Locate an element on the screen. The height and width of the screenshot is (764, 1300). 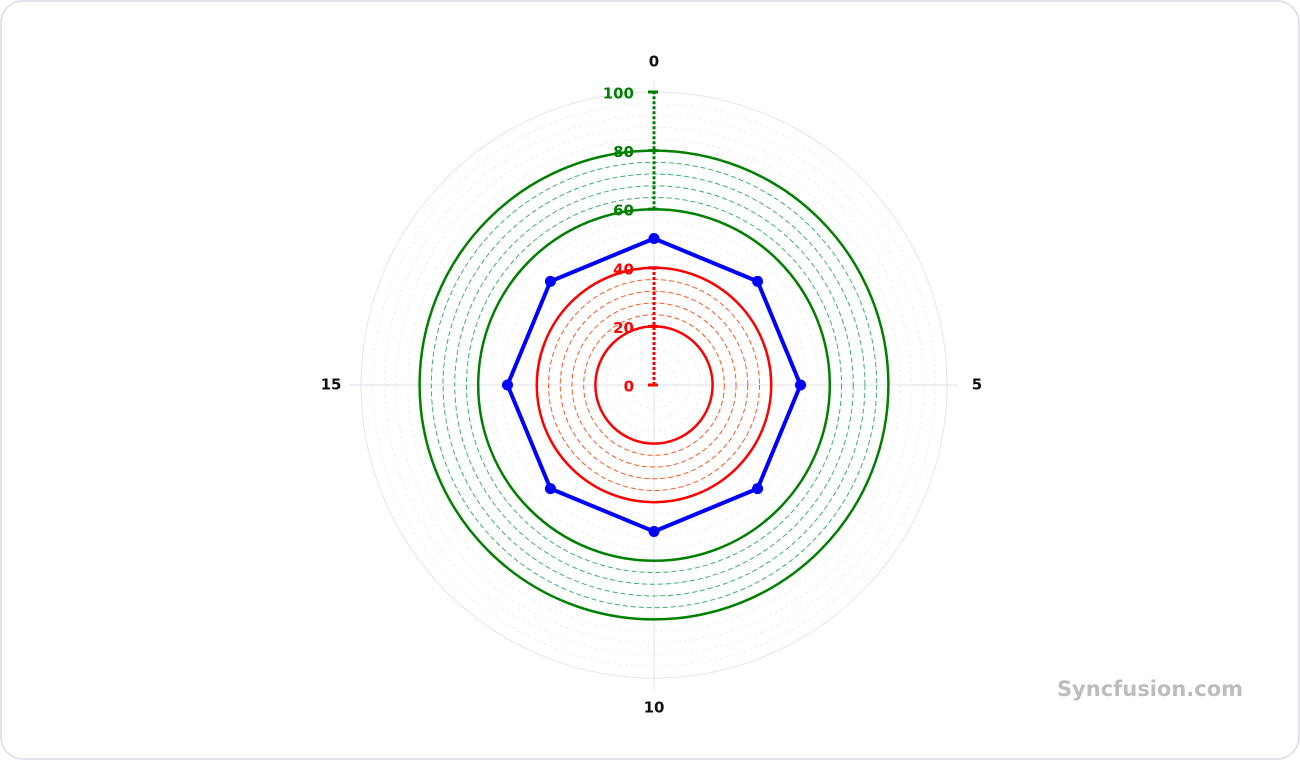
x-tick-label: 5 is located at coordinates (977, 385).